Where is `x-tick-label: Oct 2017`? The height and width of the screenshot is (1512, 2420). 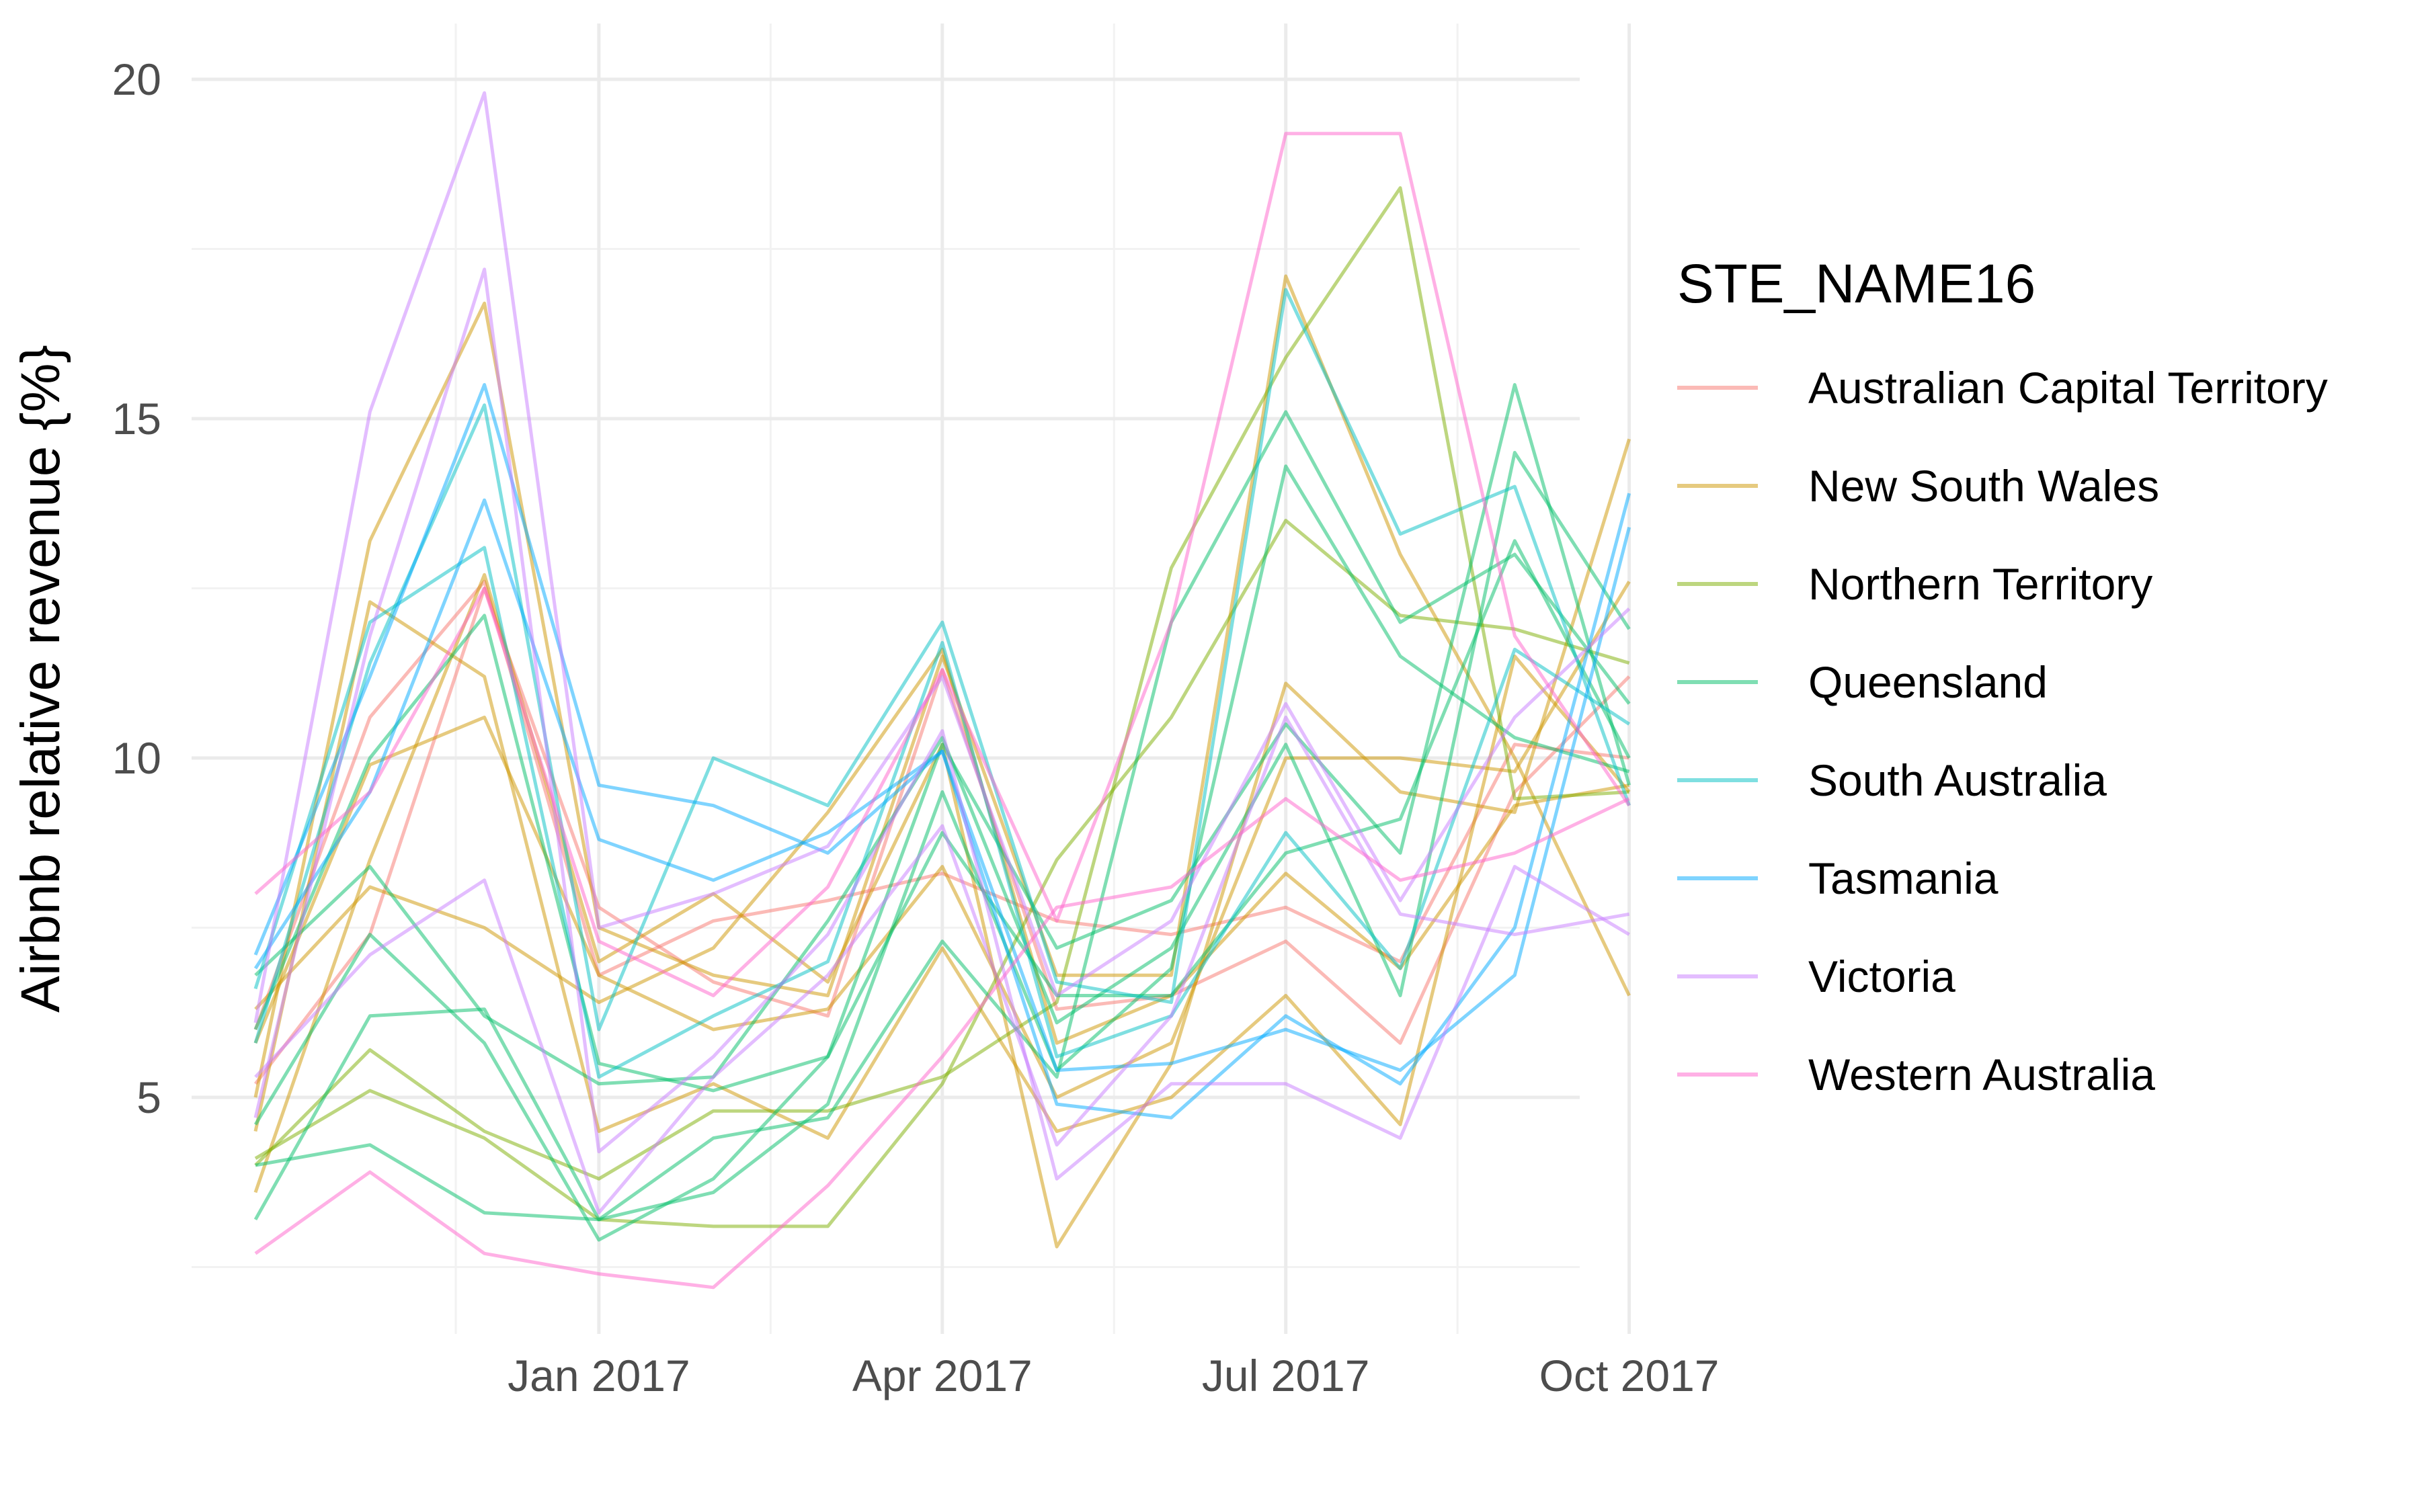
x-tick-label: Oct 2017 is located at coordinates (1630, 1375).